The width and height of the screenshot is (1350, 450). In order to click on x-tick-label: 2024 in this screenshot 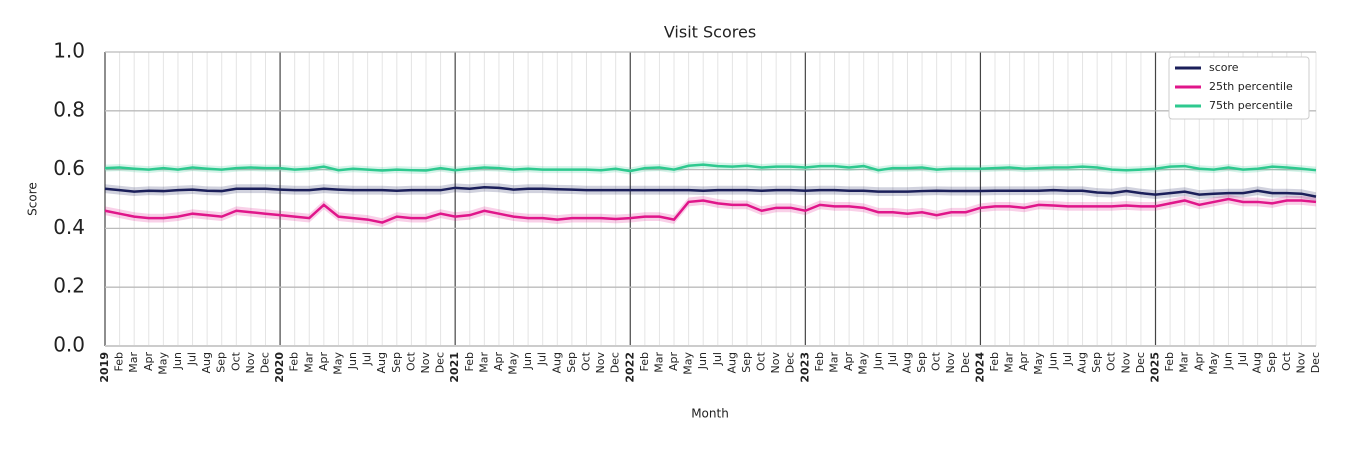, I will do `click(979, 367)`.